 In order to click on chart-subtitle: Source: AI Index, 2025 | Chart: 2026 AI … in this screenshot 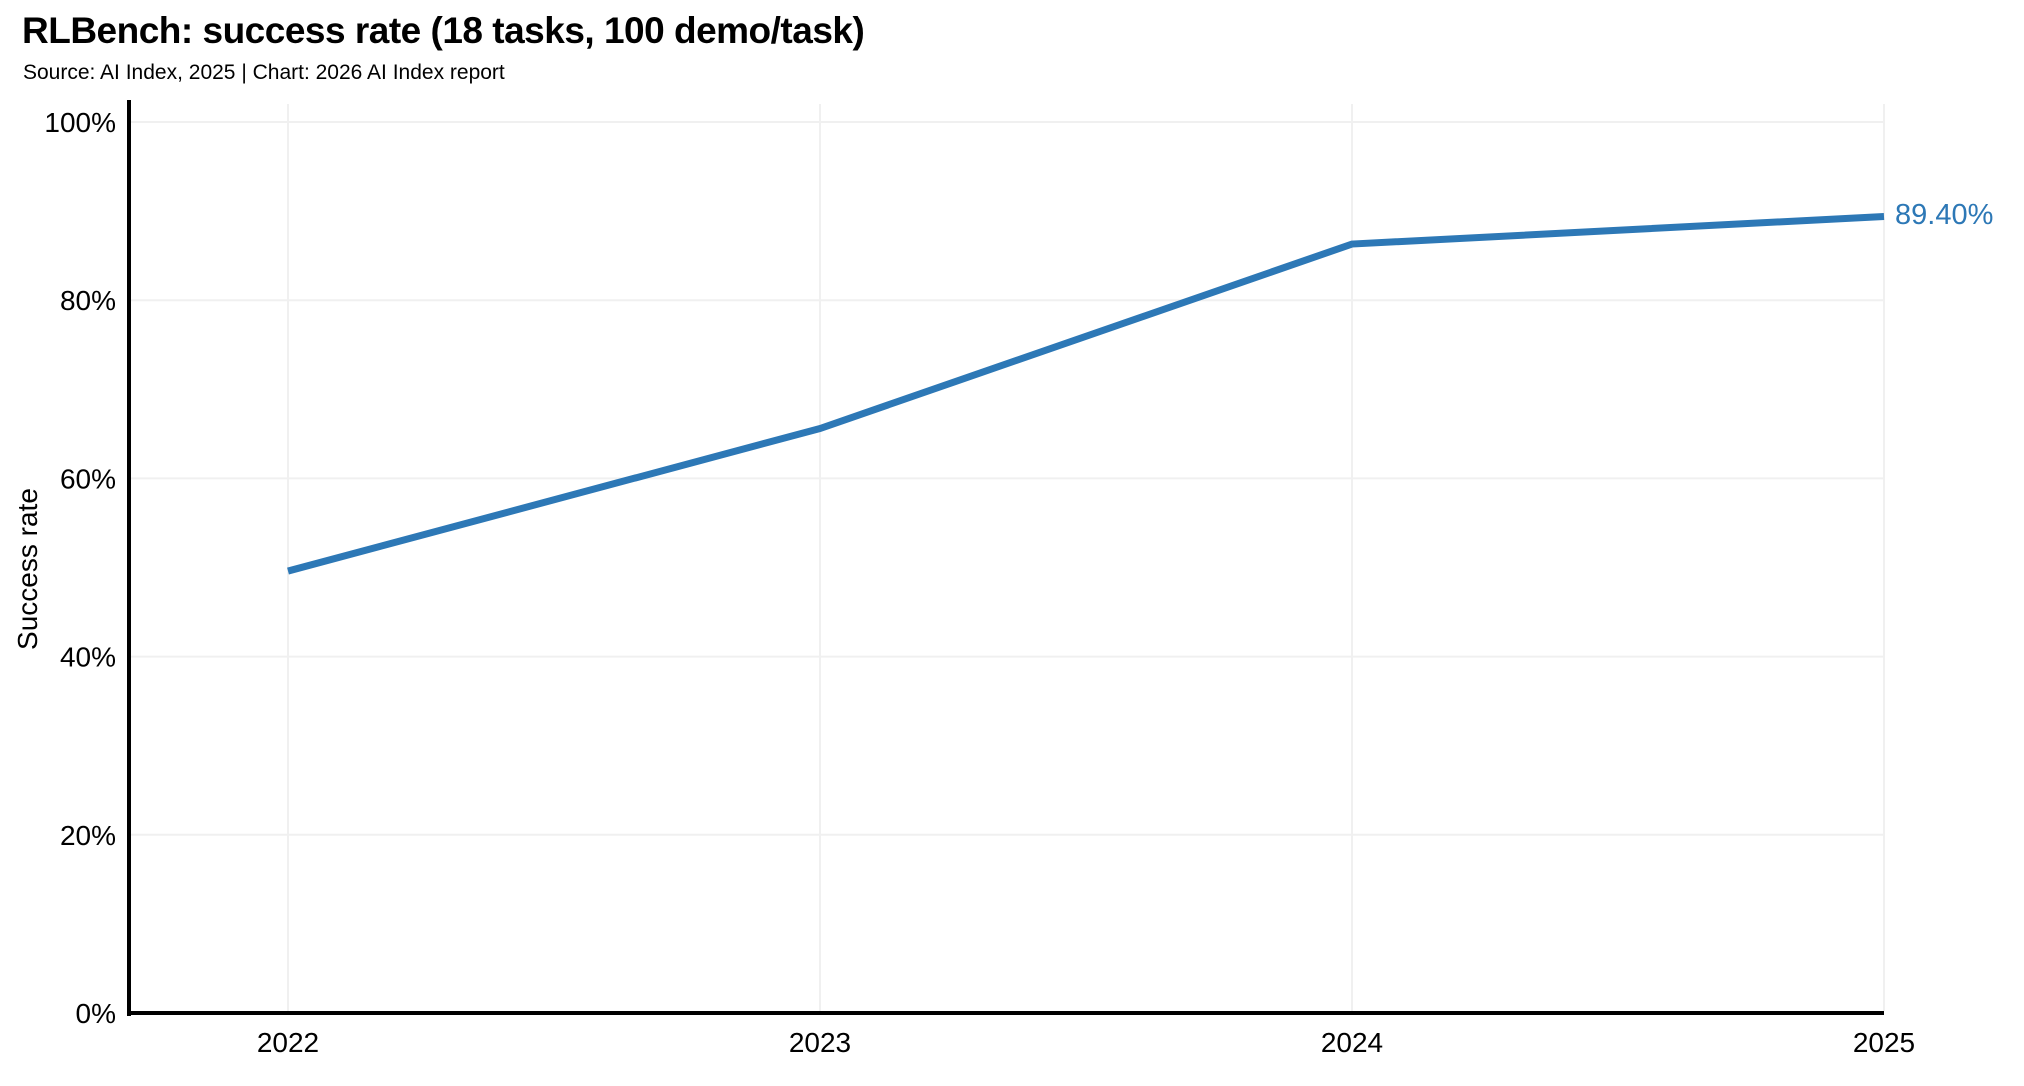, I will do `click(264, 72)`.